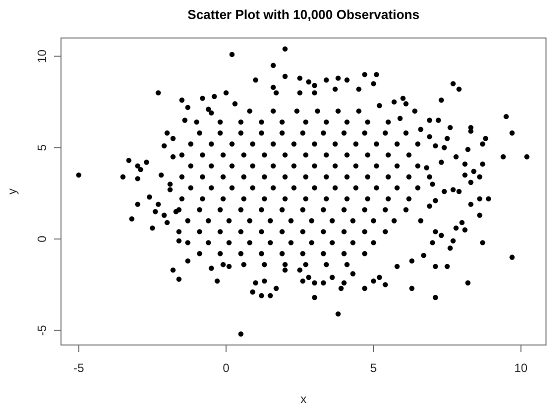  What do you see at coordinates (521, 368) in the screenshot?
I see `x-tick-label: 10` at bounding box center [521, 368].